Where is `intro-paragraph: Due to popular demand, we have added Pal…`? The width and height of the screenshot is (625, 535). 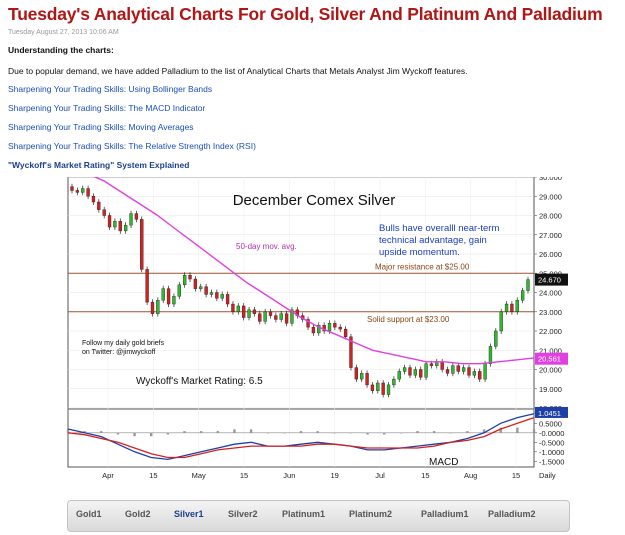 intro-paragraph: Due to popular demand, we have added Pal… is located at coordinates (238, 71).